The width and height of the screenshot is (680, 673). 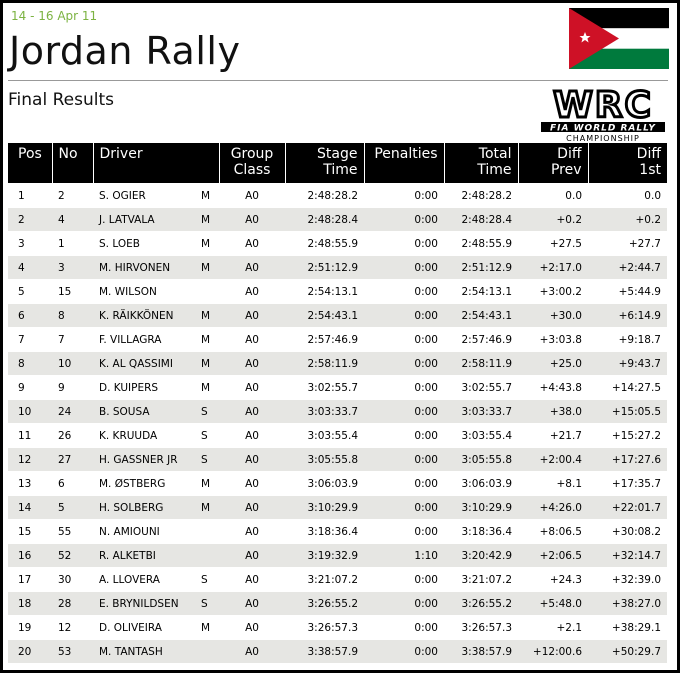 What do you see at coordinates (481, 459) in the screenshot?
I see `cell-total: 3:05:55.8` at bounding box center [481, 459].